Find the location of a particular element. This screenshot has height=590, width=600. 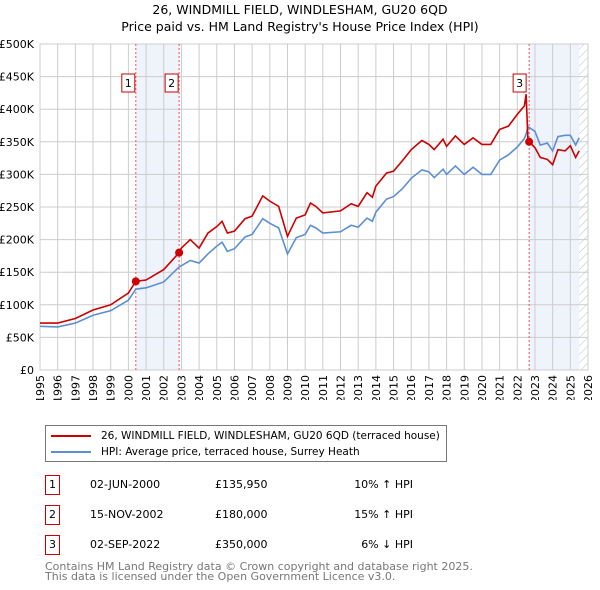

x-tick-label: 2012 is located at coordinates (341, 387).